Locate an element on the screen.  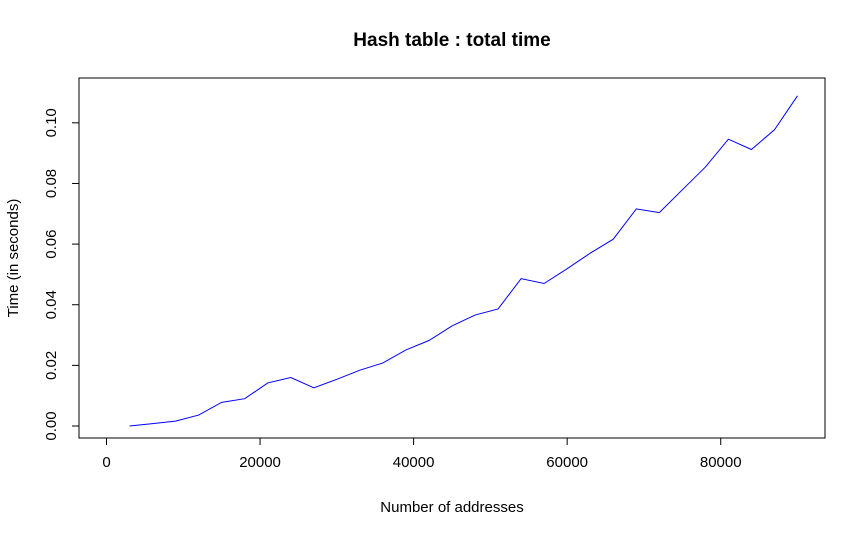
y-axis: 0.00 0.02 0.04 0.06 0.08 0.10 is located at coordinates (61, 274).